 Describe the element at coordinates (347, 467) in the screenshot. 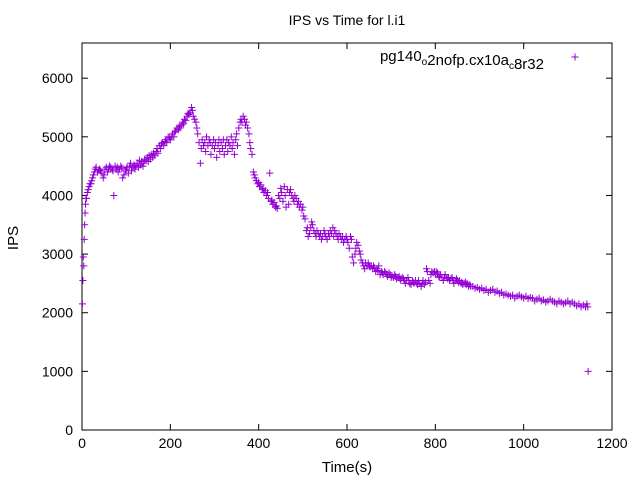

I see `x-axis-title: Time(s)` at that location.